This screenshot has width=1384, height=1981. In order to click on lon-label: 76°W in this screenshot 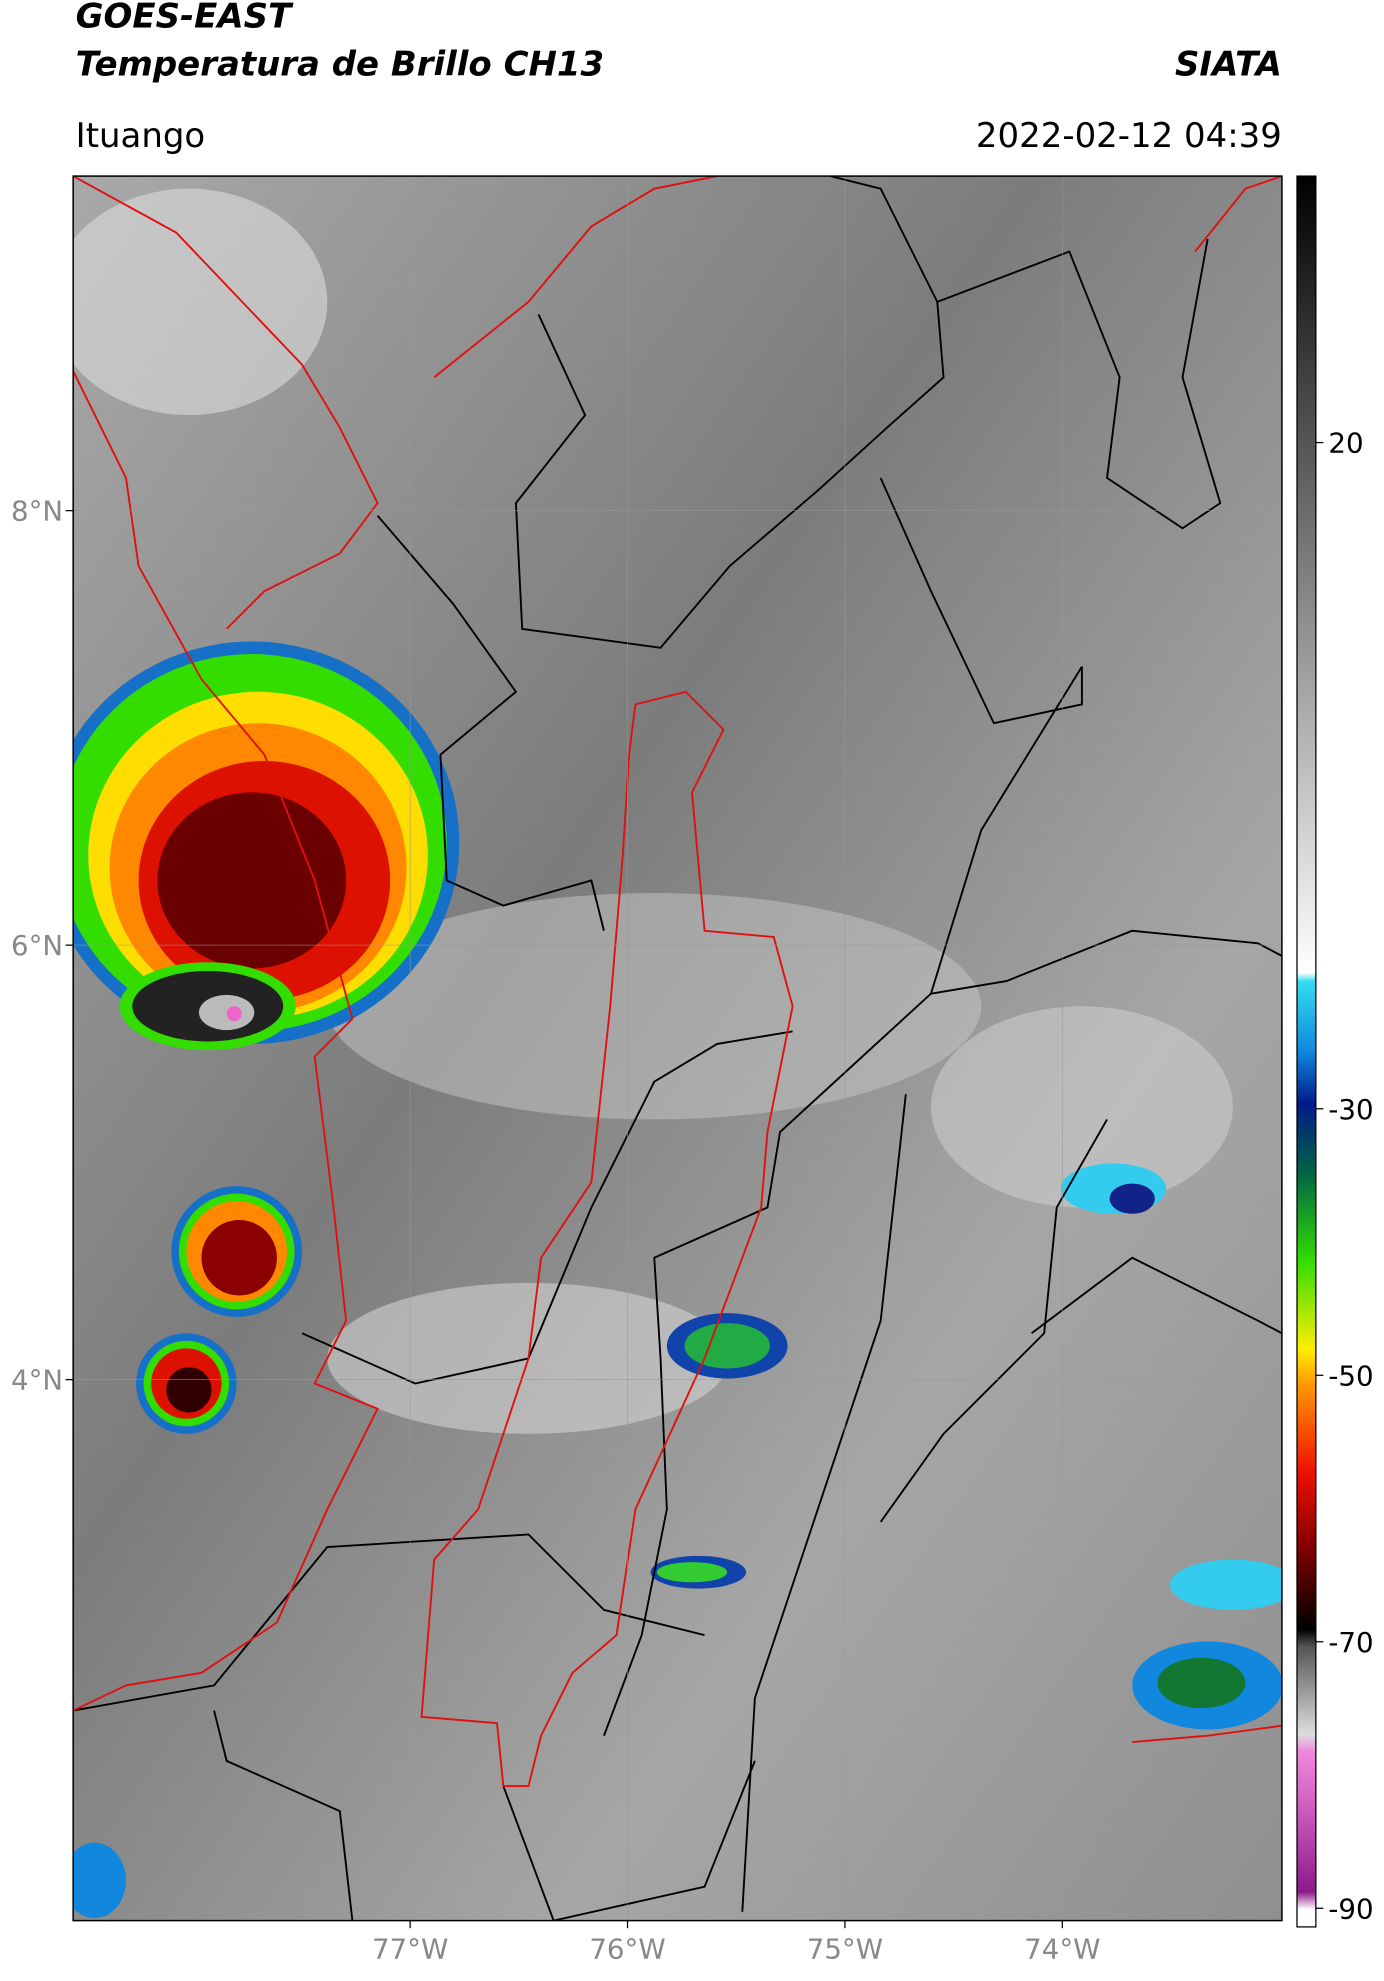, I will do `click(627, 1948)`.